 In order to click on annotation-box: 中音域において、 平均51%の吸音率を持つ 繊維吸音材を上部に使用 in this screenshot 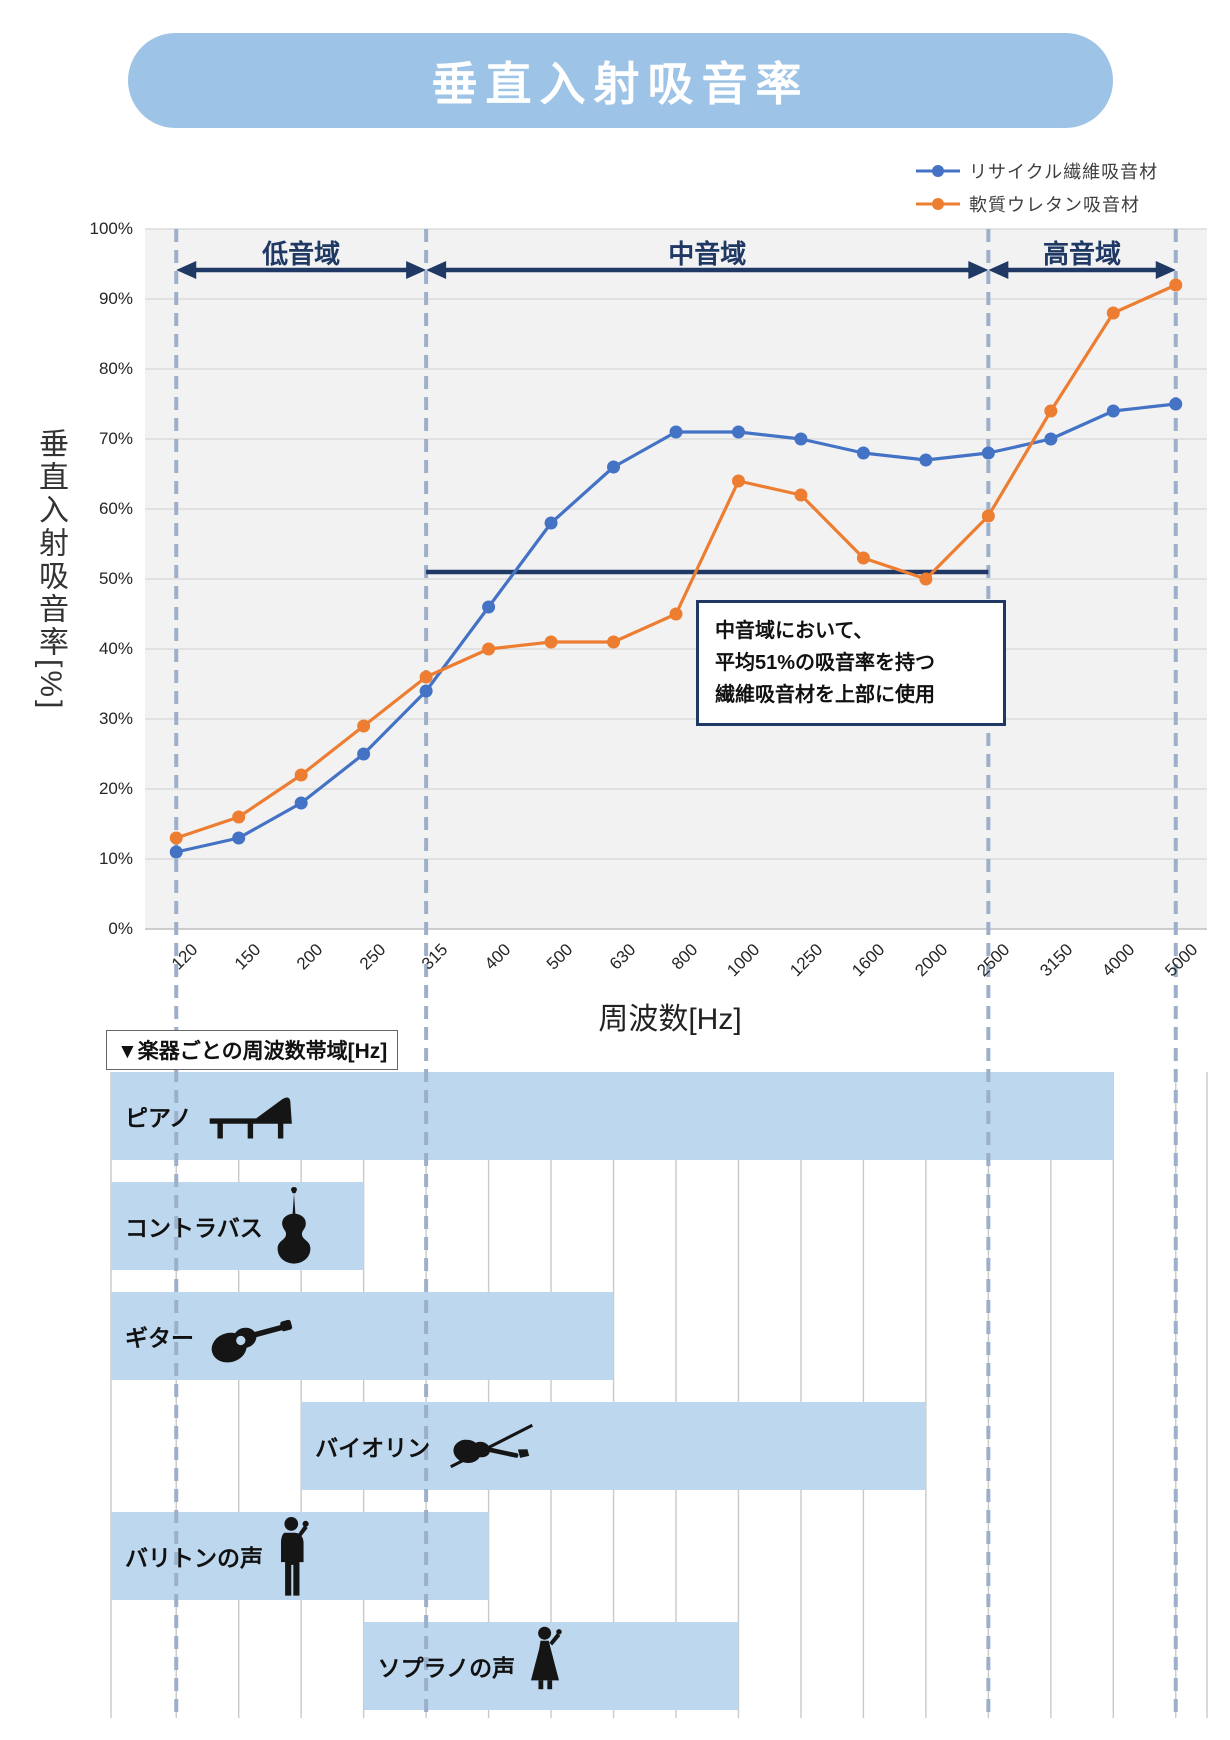, I will do `click(851, 663)`.